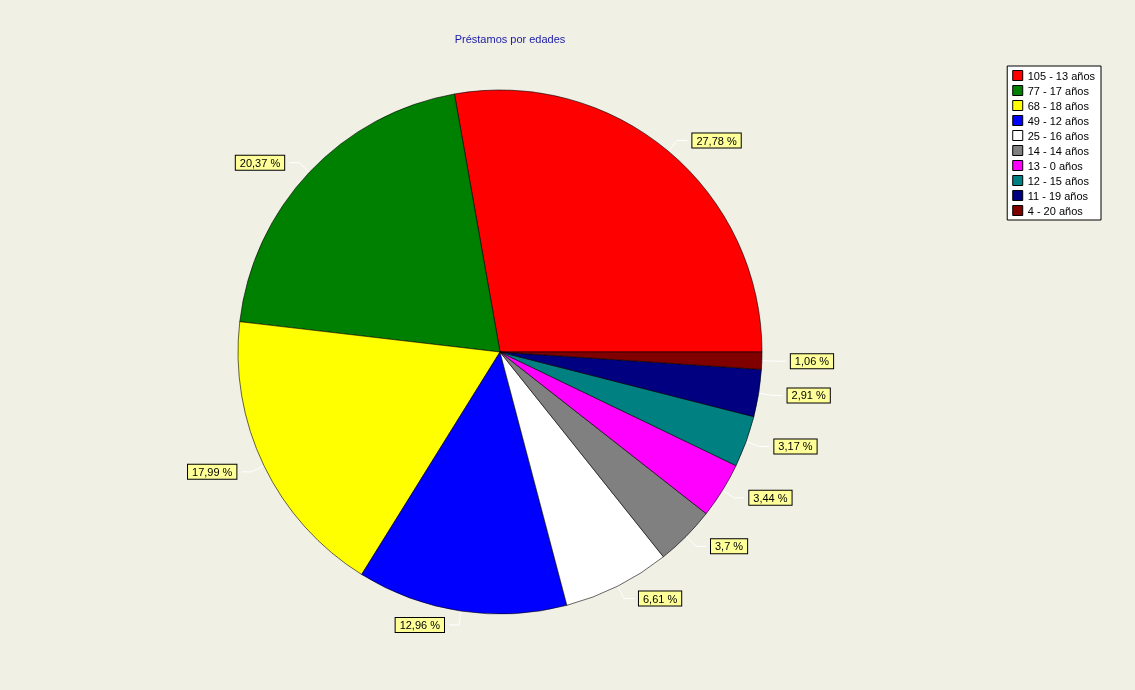 This screenshot has height=690, width=1135. I want to click on legend-label: 11 - 19 años, so click(1058, 195).